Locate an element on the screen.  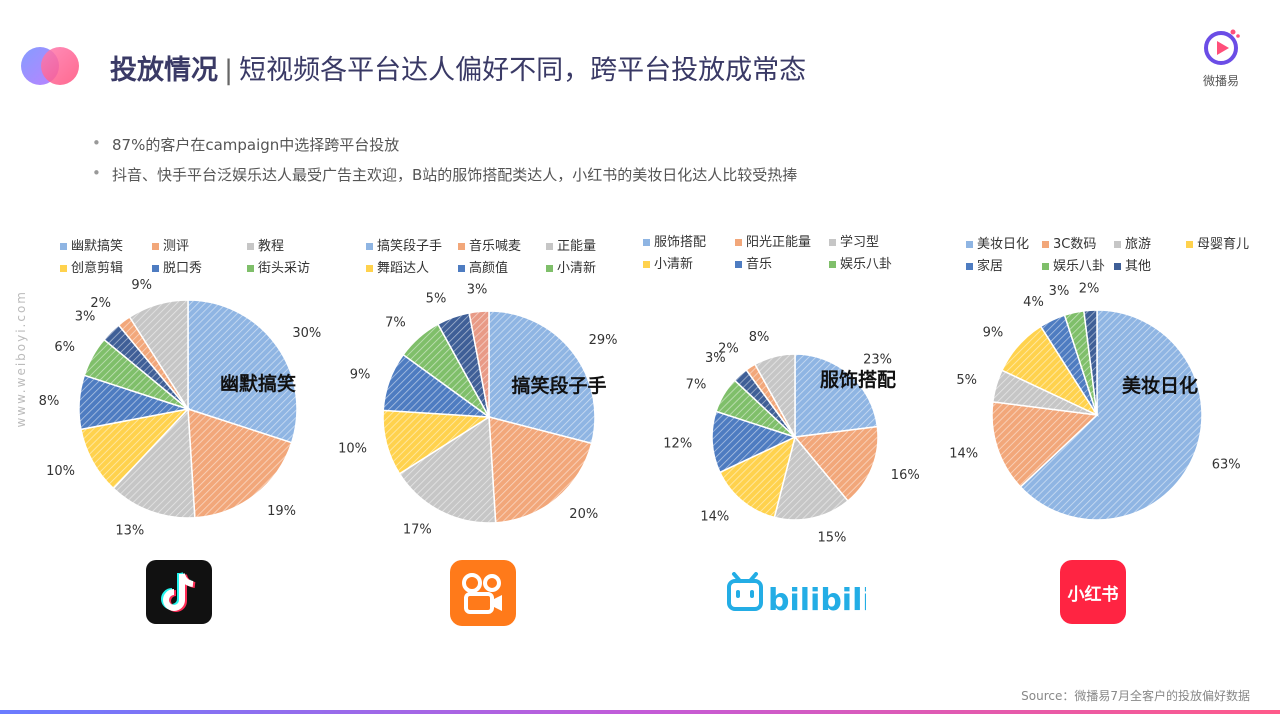
slice-label: 16% is located at coordinates (905, 475).